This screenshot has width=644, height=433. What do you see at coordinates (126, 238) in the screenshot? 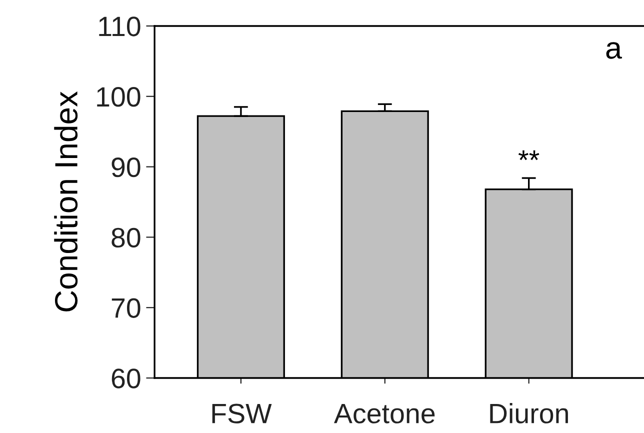
I see `y-tick-label: 80` at bounding box center [126, 238].